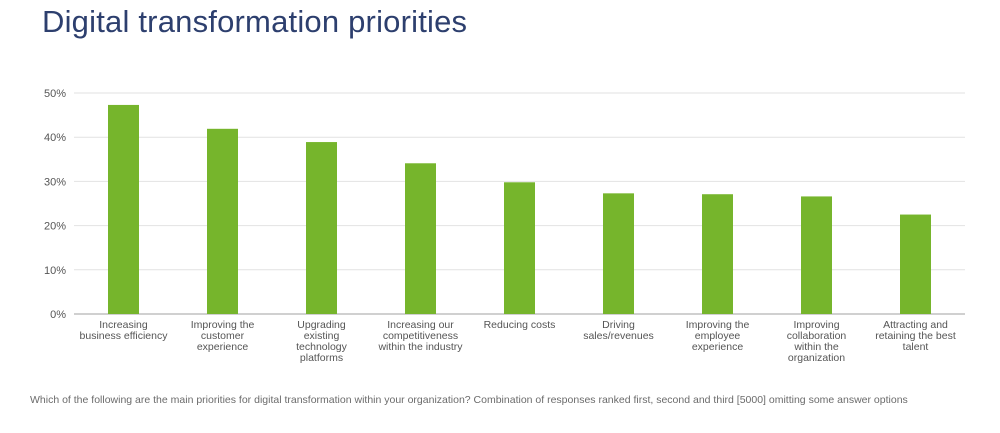 This screenshot has width=1000, height=433. I want to click on y-tick-label: 50%, so click(55, 94).